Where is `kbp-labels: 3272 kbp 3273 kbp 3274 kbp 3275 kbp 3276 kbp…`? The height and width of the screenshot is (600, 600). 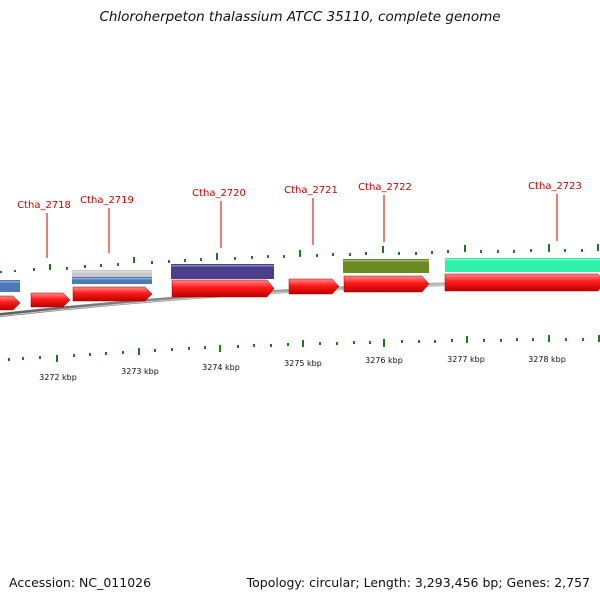 kbp-labels: 3272 kbp 3273 kbp 3274 kbp 3275 kbp 3276 kbp… is located at coordinates (302, 368).